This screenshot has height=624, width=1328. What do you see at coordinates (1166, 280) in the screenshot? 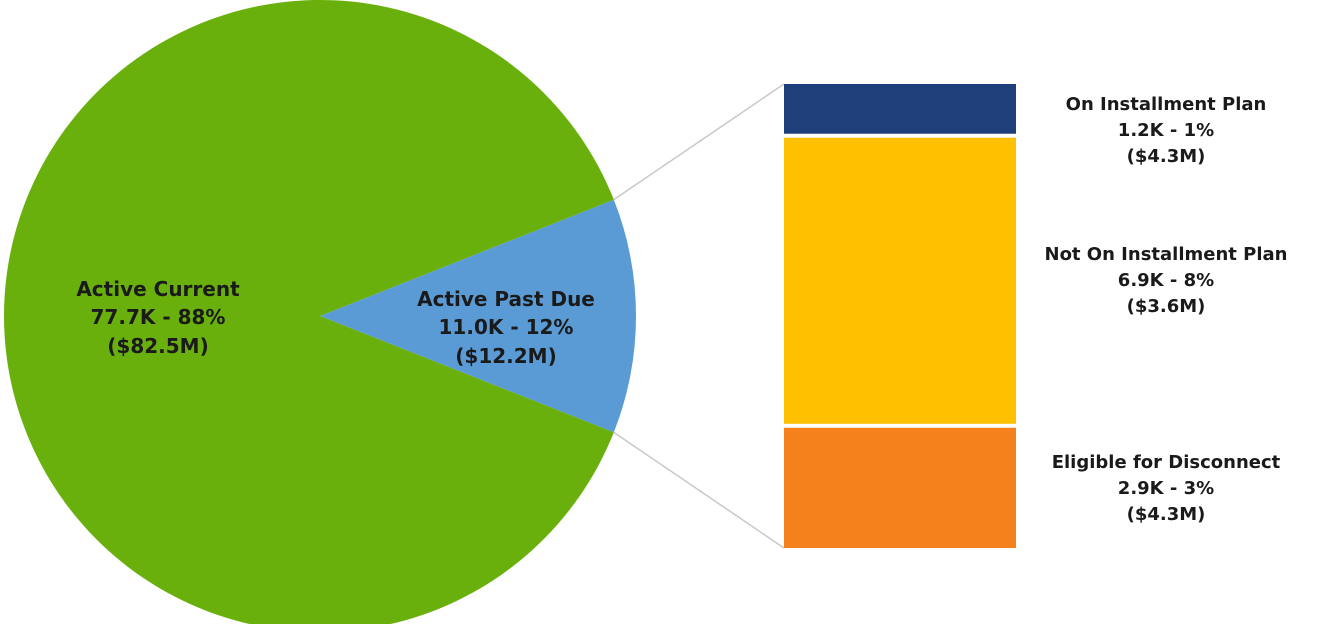
I see `bar-value-not-on-installment-plan: 6.9K - 8%` at bounding box center [1166, 280].